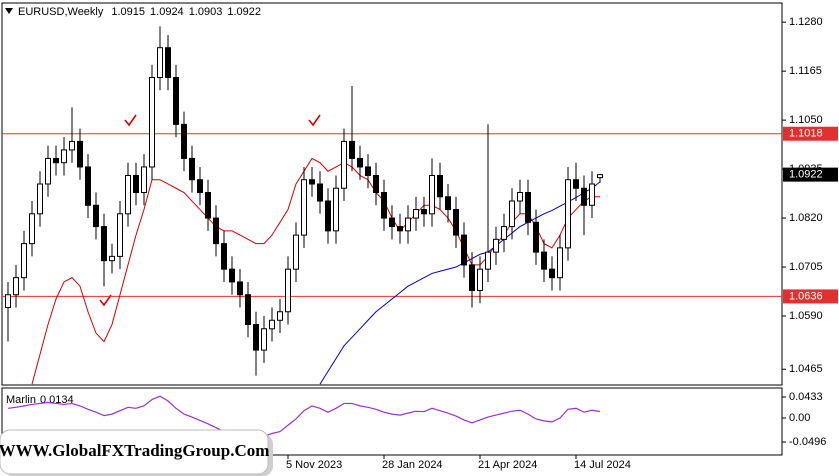  What do you see at coordinates (314, 465) in the screenshot?
I see `x-tick-label: 5 Nov 2023` at bounding box center [314, 465].